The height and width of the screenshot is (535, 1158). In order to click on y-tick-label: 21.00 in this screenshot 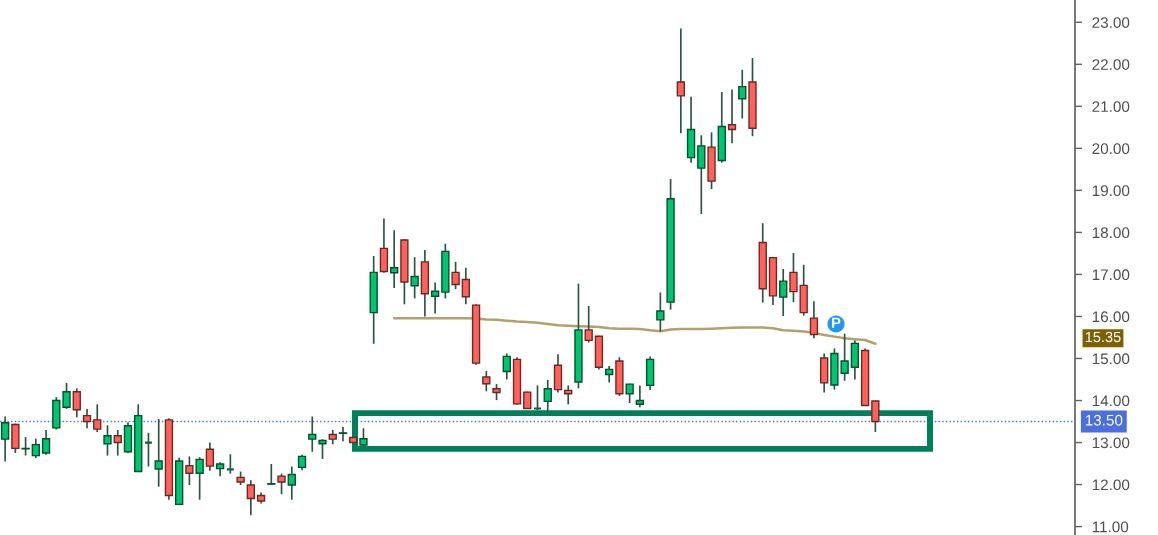, I will do `click(1111, 107)`.